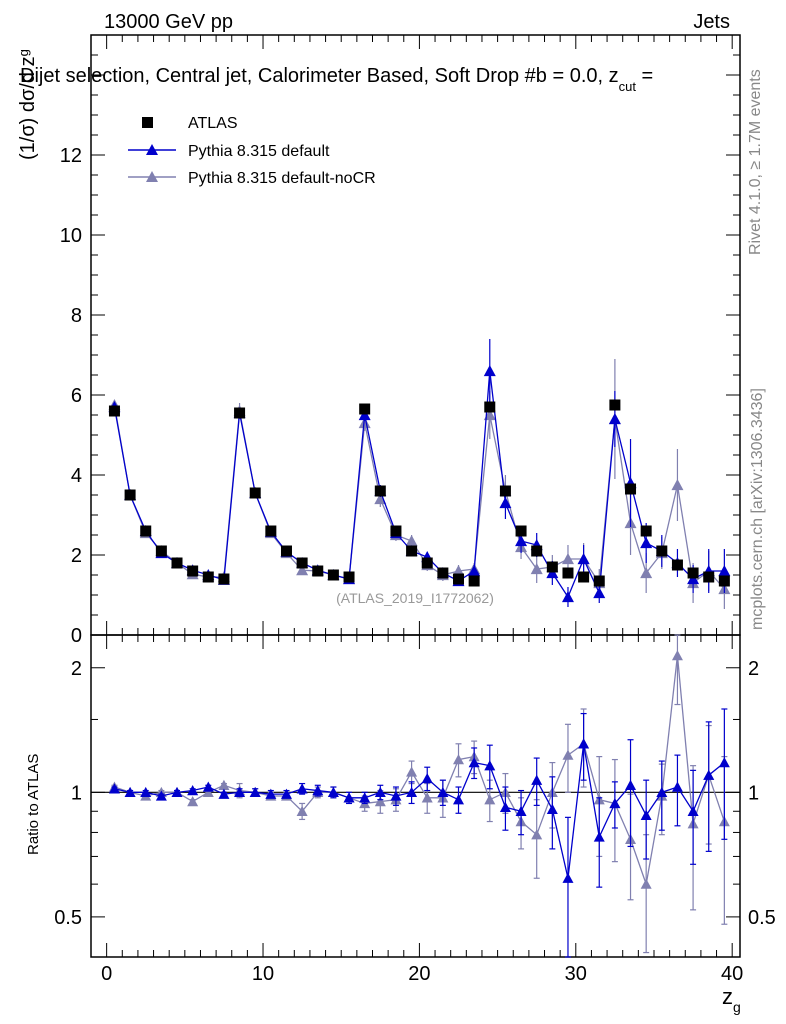 The height and width of the screenshot is (1024, 786). I want to click on ratio-ylabel: Ratio to ATLAS, so click(33, 804).